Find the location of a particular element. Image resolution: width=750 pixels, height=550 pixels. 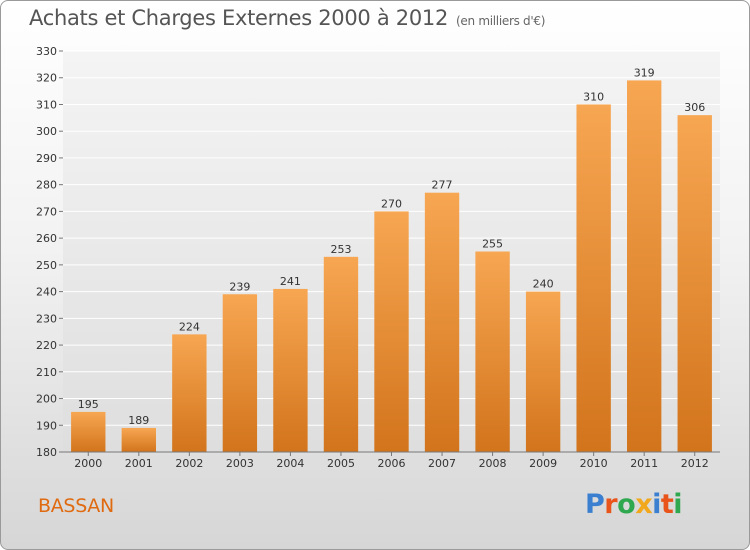

bar-2011 is located at coordinates (644, 266).